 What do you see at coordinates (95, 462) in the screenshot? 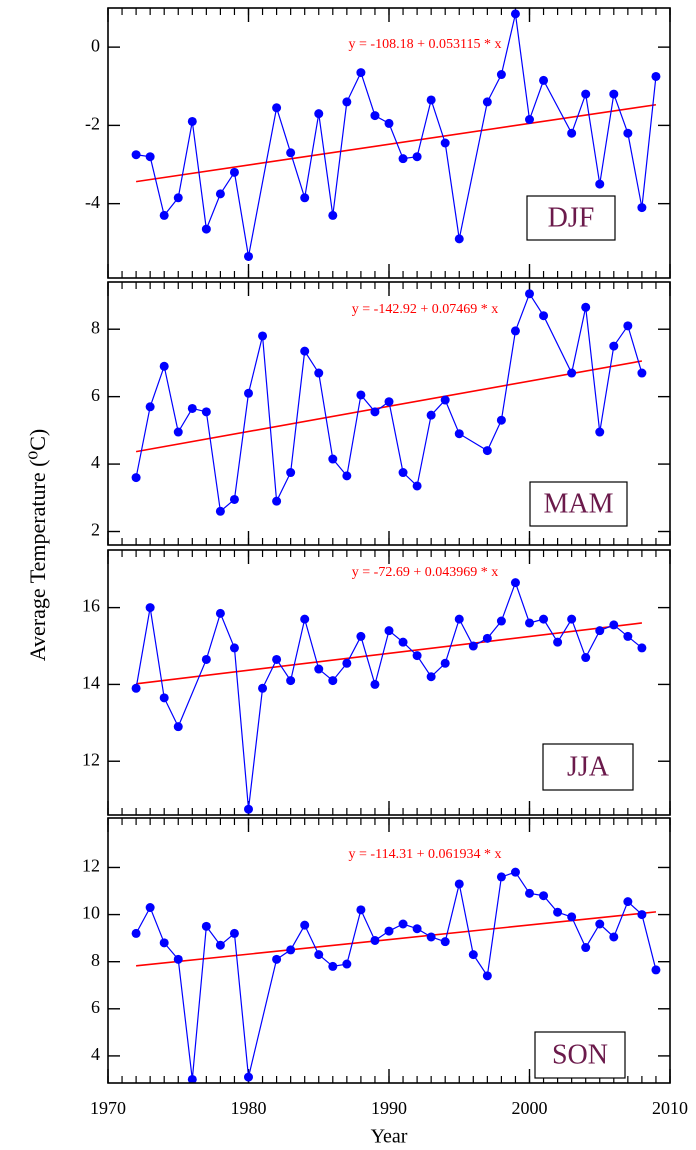
I see `y-tick-label: 4` at bounding box center [95, 462].